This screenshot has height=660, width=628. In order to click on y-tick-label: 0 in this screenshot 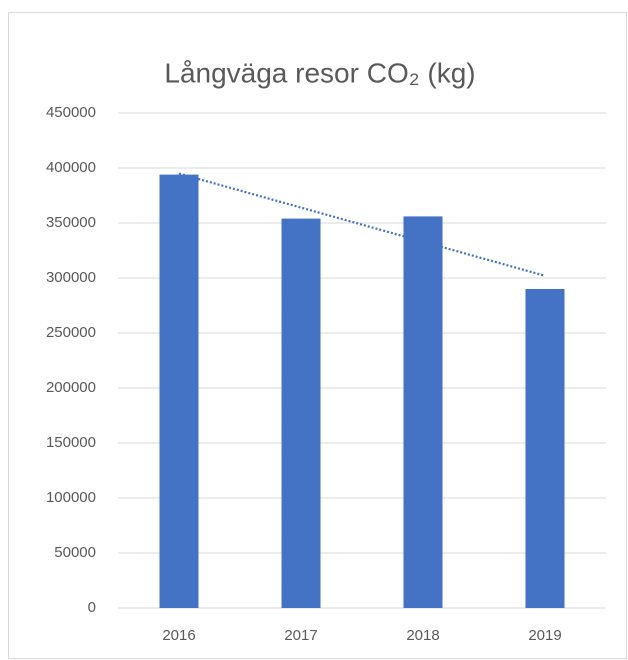, I will do `click(92, 607)`.